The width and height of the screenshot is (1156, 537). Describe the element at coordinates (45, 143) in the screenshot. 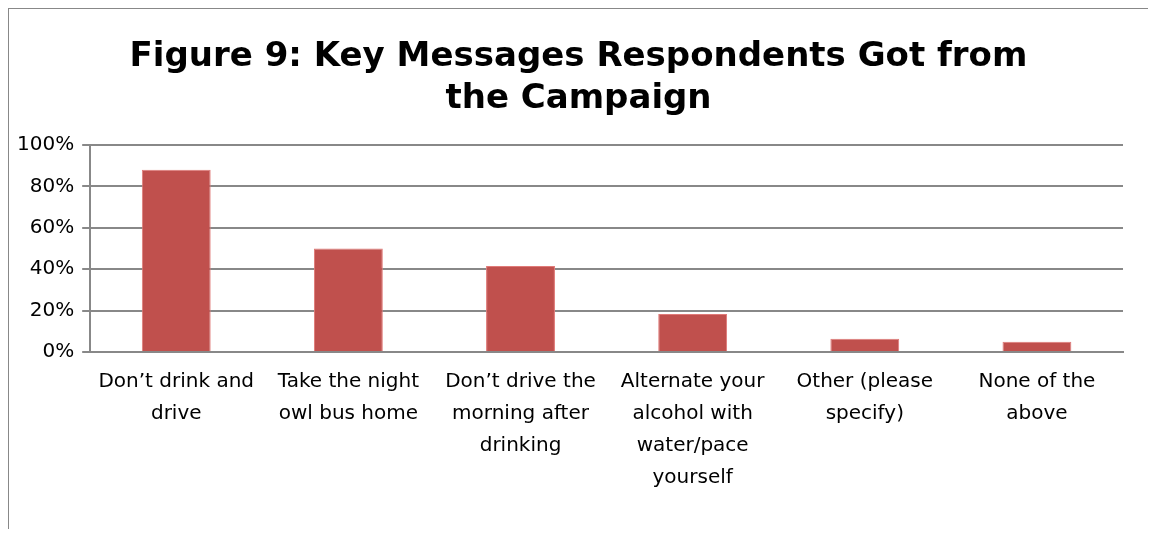

I see `y-tick-label: 100%` at that location.